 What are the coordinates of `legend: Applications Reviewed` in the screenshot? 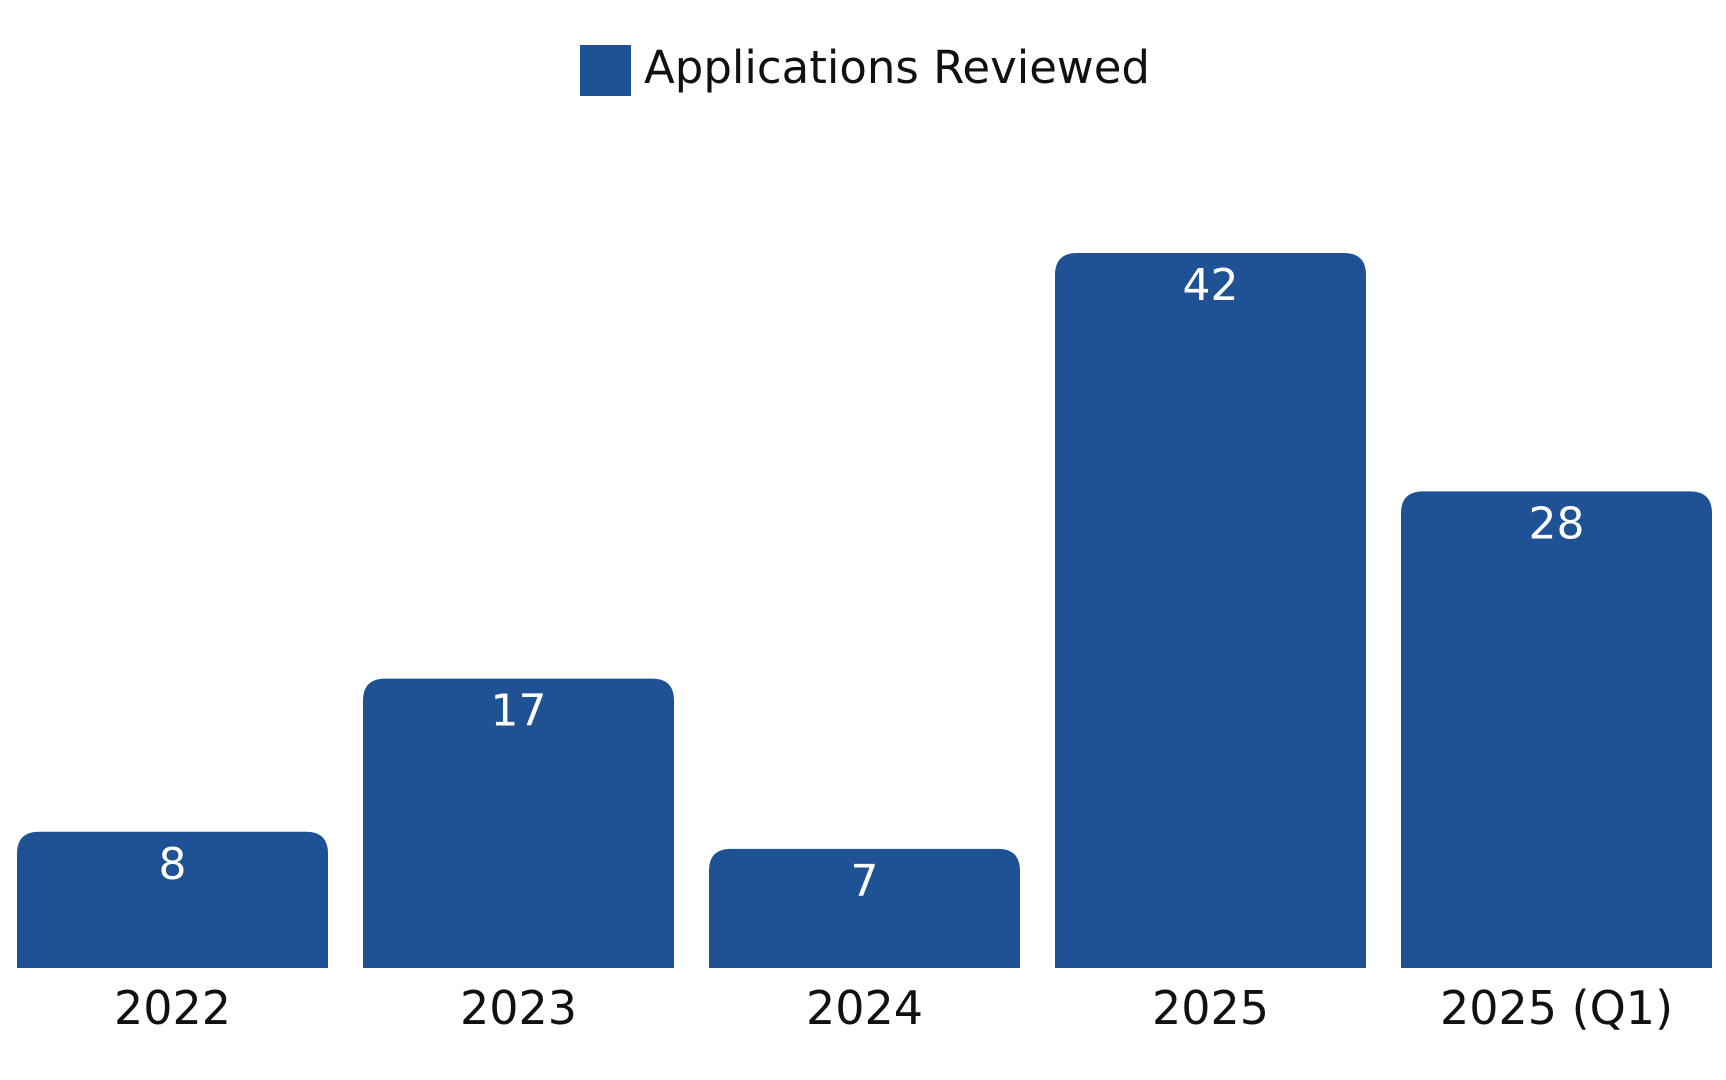 It's located at (865, 68).